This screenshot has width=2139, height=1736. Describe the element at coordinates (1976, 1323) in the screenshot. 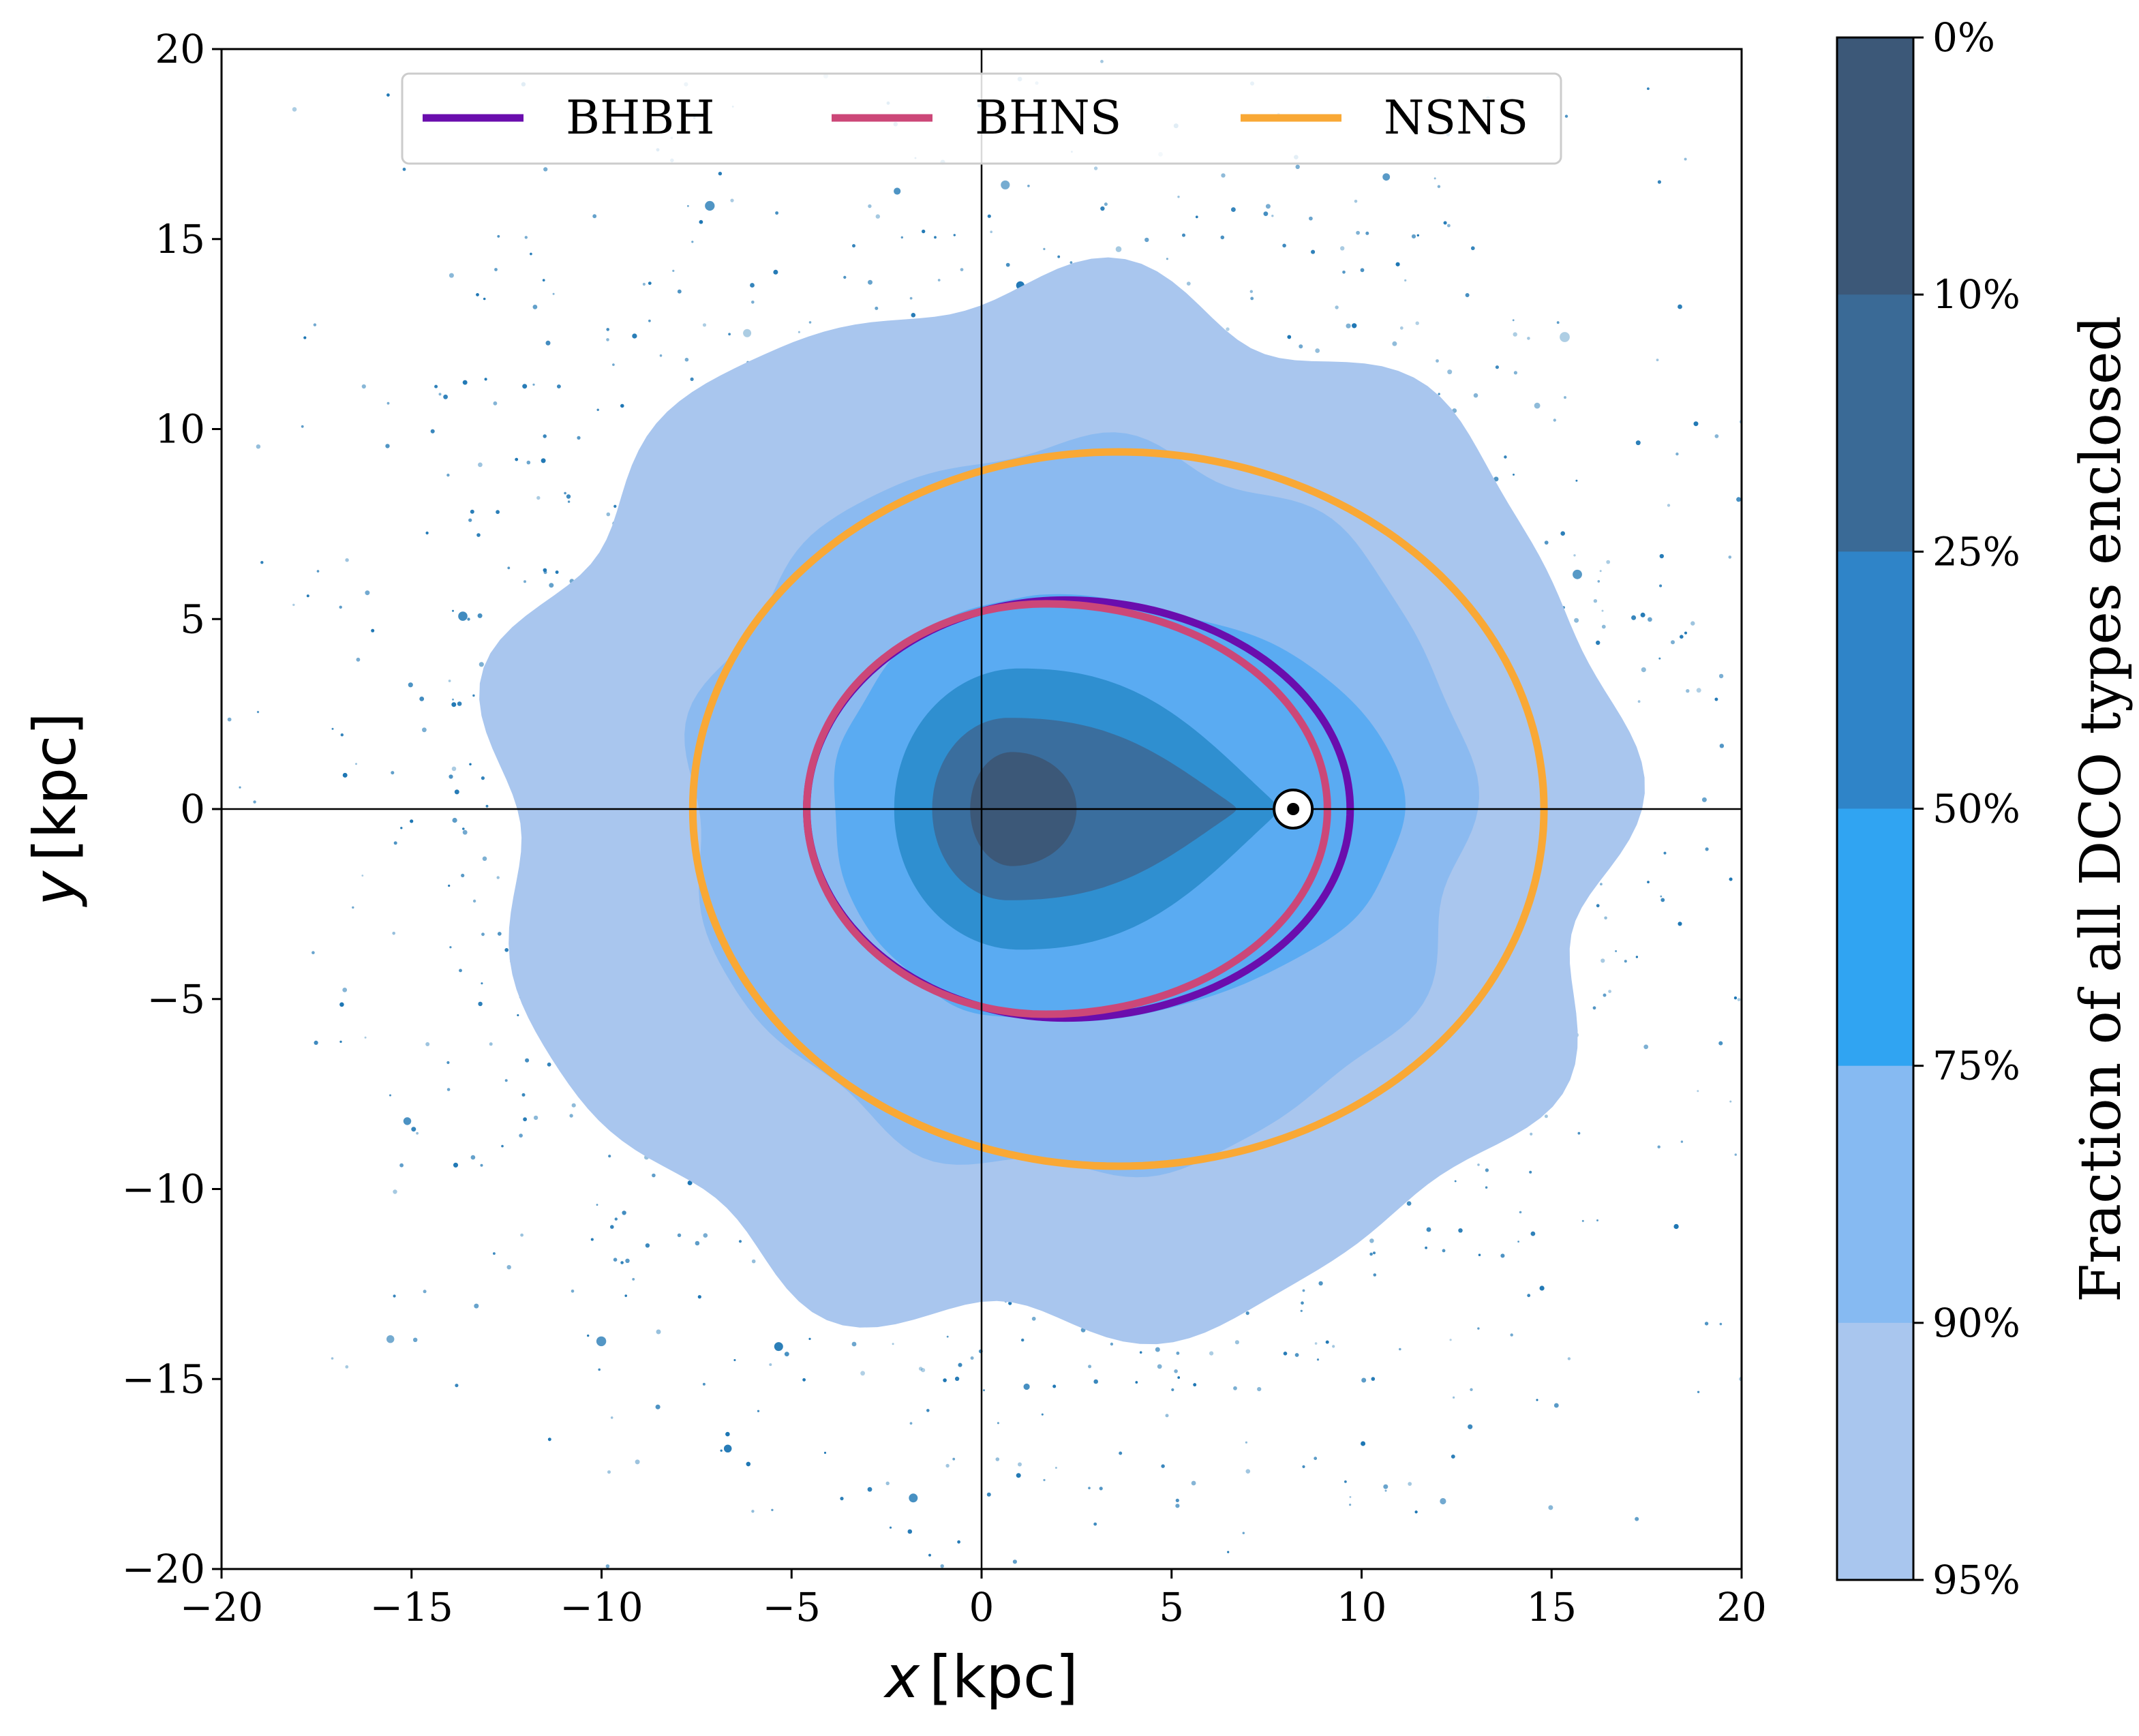

I see `colorbar-tick-label: 90%` at that location.